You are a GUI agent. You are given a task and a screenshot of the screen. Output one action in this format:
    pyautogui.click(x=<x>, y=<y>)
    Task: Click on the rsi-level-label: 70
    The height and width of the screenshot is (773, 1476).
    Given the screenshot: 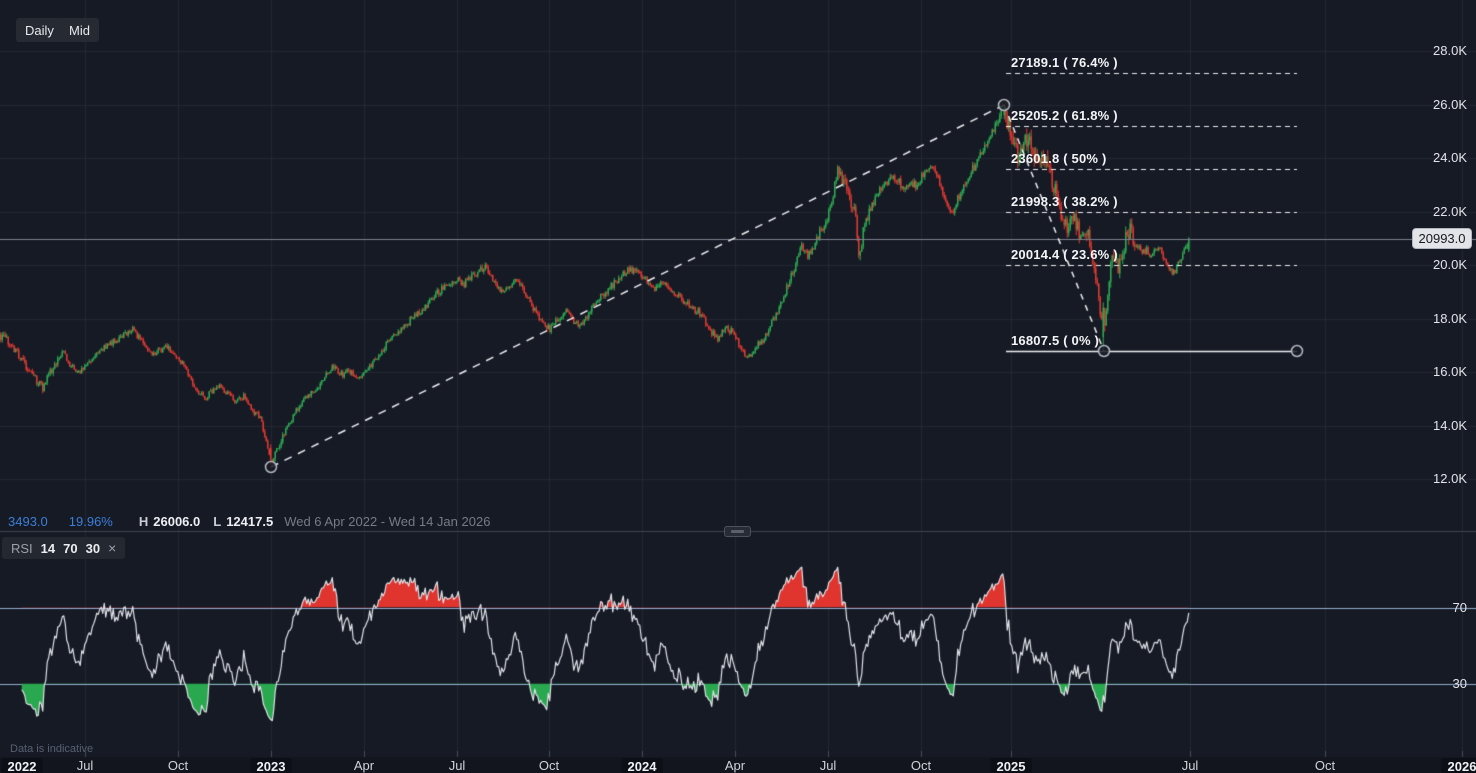 What is the action you would take?
    pyautogui.click(x=1459, y=607)
    